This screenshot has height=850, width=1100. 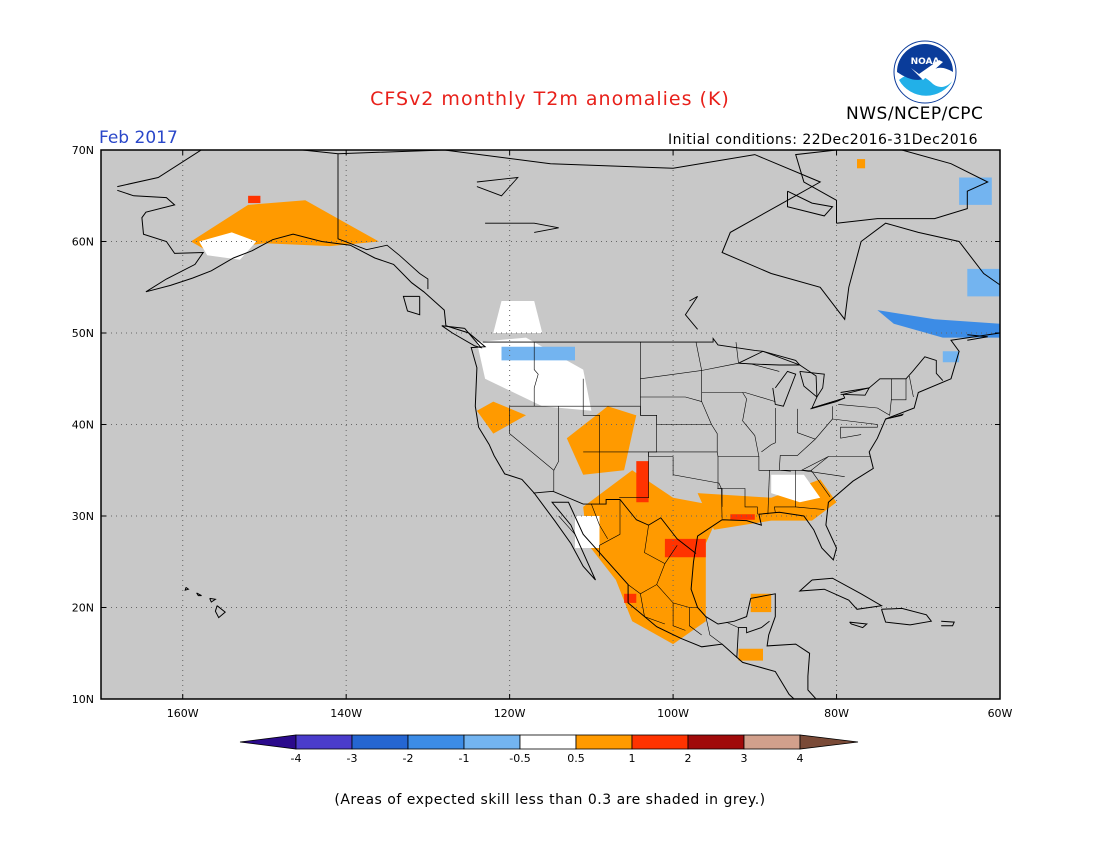 What do you see at coordinates (630, 598) in the screenshot?
I see `anomaly-region-mexico-coast-hot` at bounding box center [630, 598].